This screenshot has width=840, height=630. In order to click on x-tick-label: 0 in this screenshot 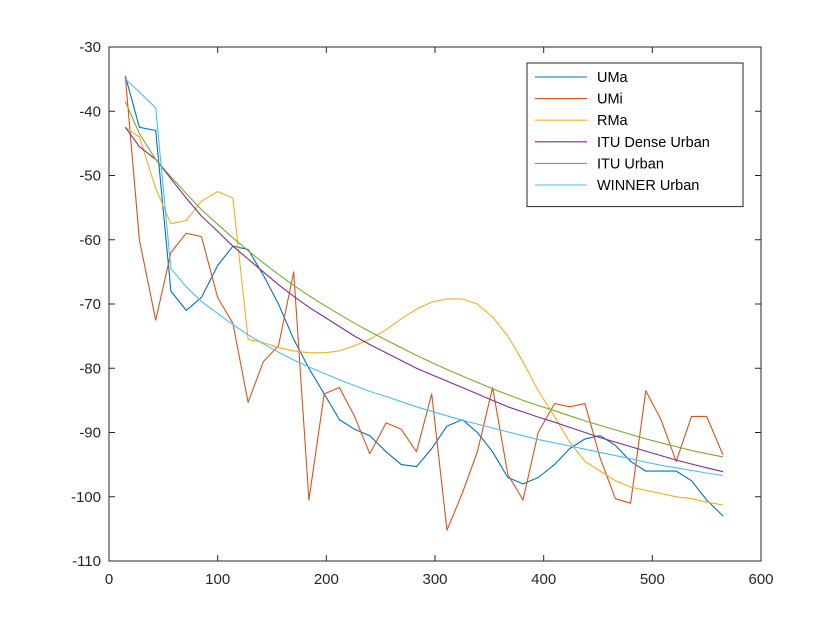, I will do `click(109, 579)`.